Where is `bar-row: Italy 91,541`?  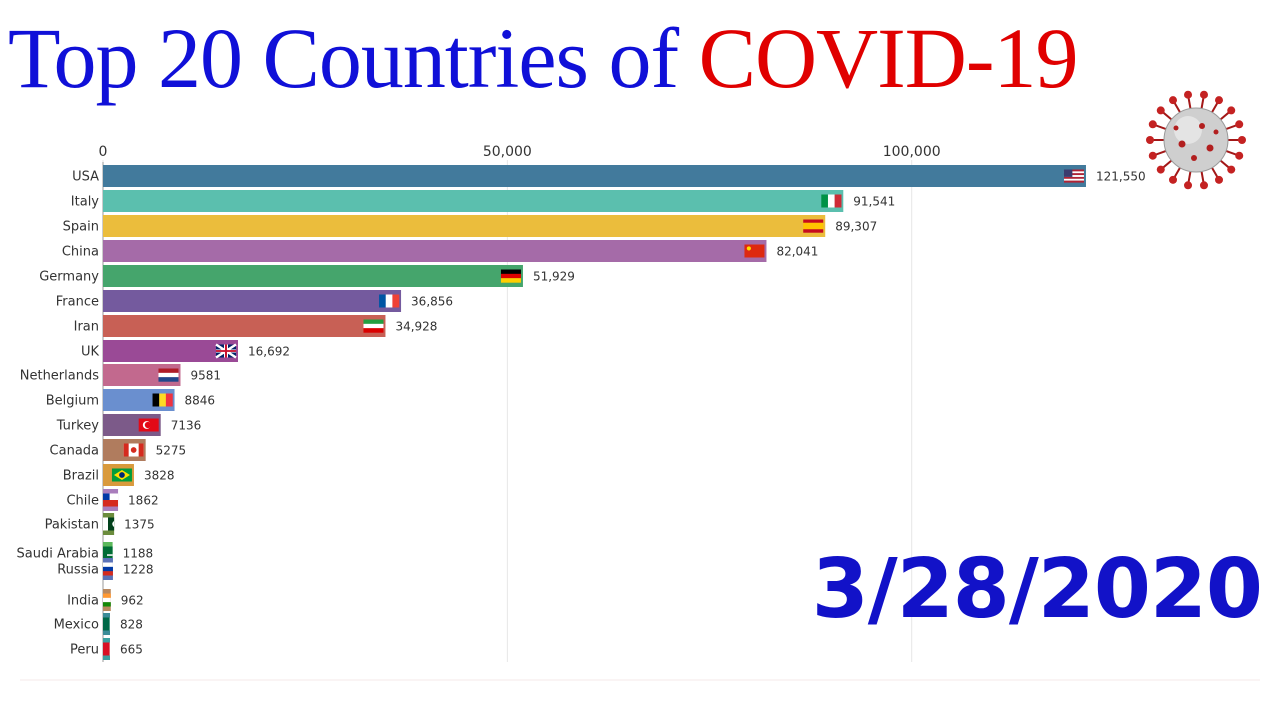 bar-row: Italy 91,541 is located at coordinates (483, 201).